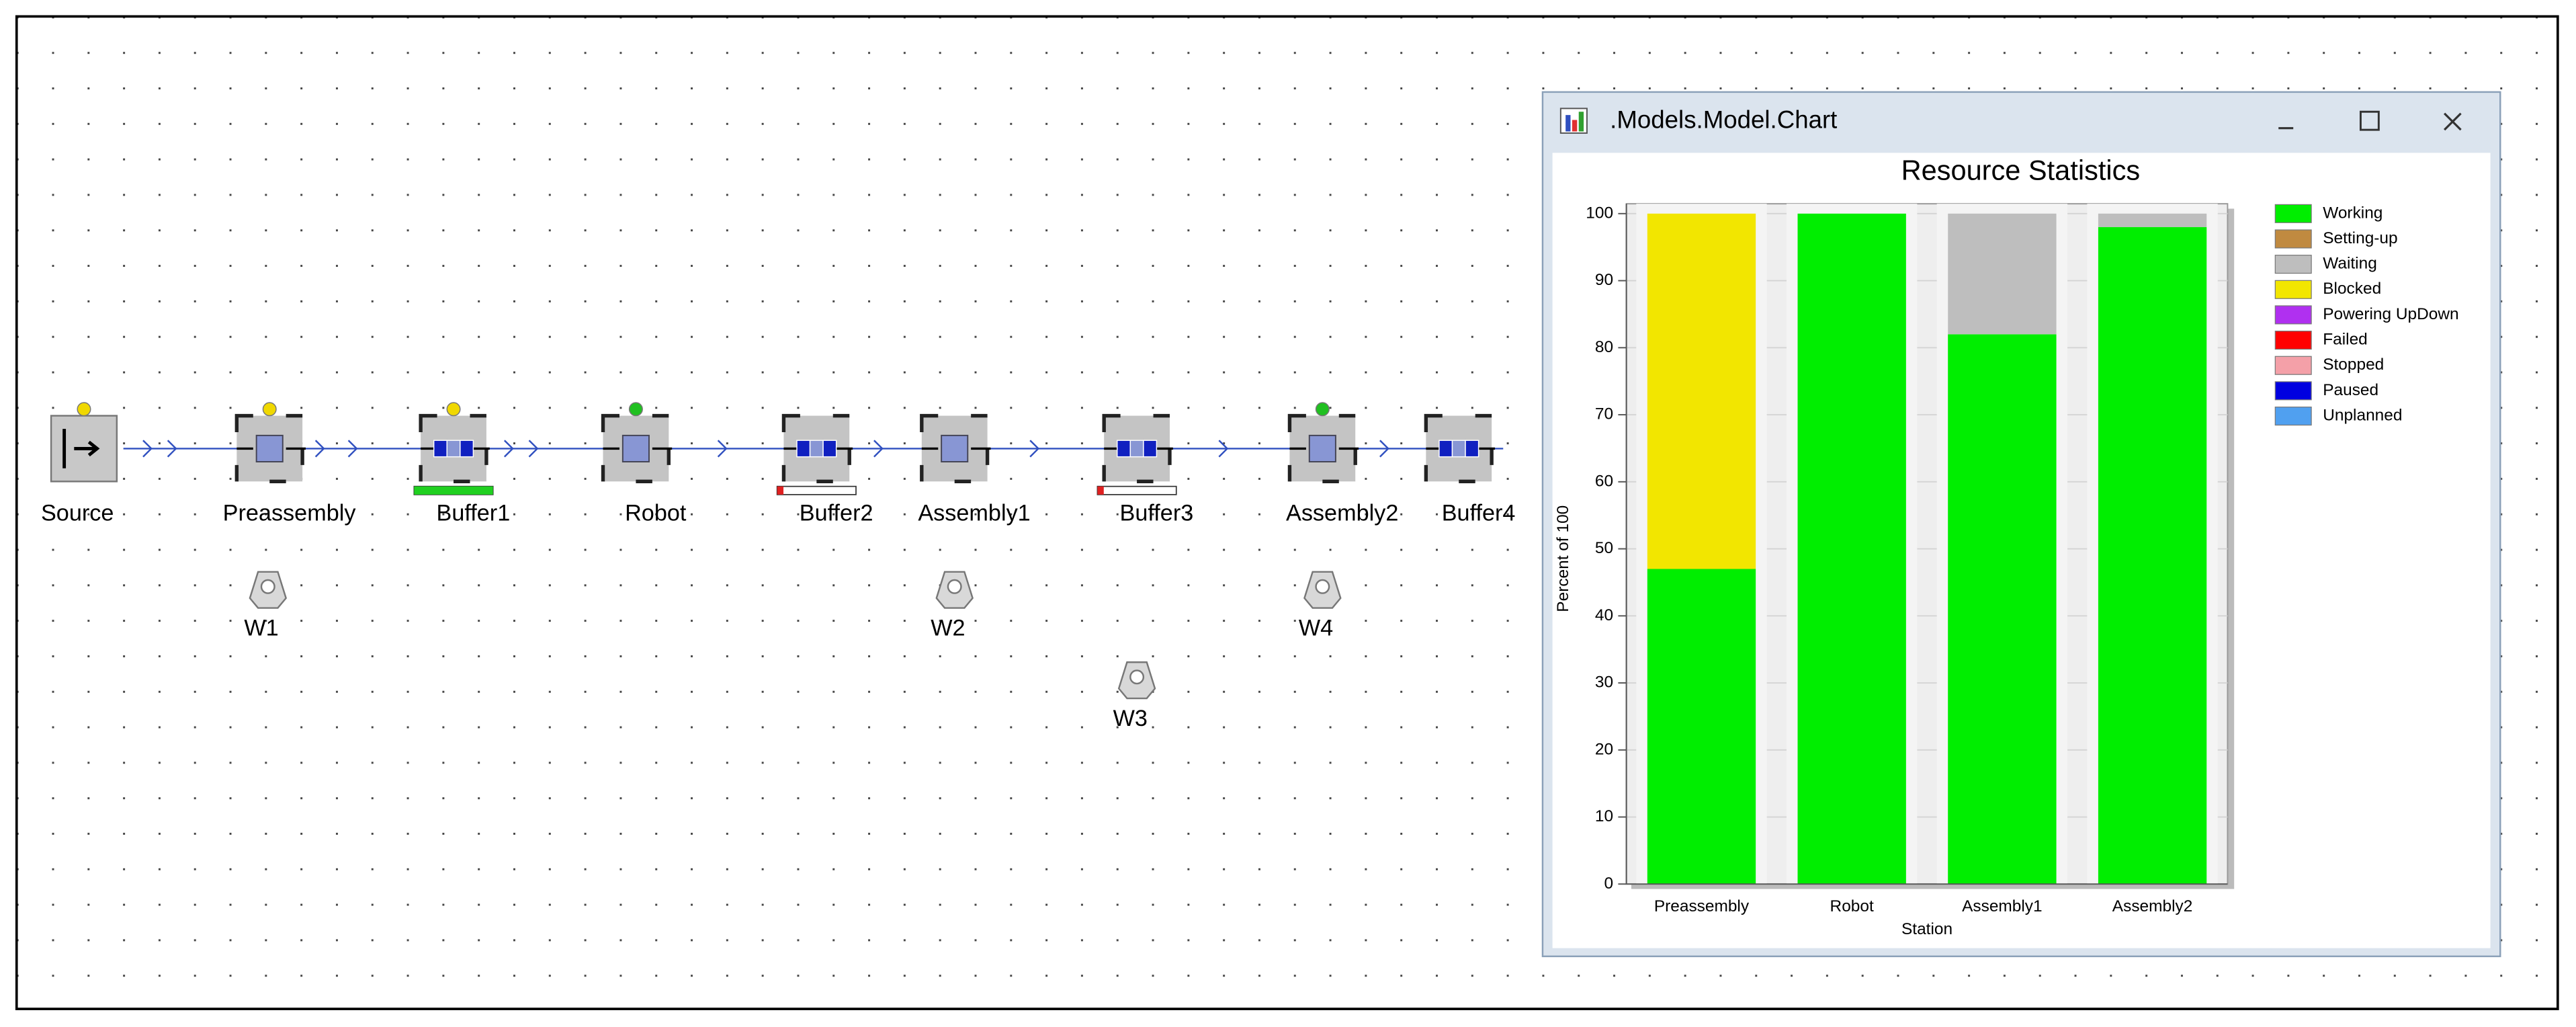 This screenshot has height=1027, width=2576. Describe the element at coordinates (1604, 481) in the screenshot. I see `y-tick-label: 60` at that location.